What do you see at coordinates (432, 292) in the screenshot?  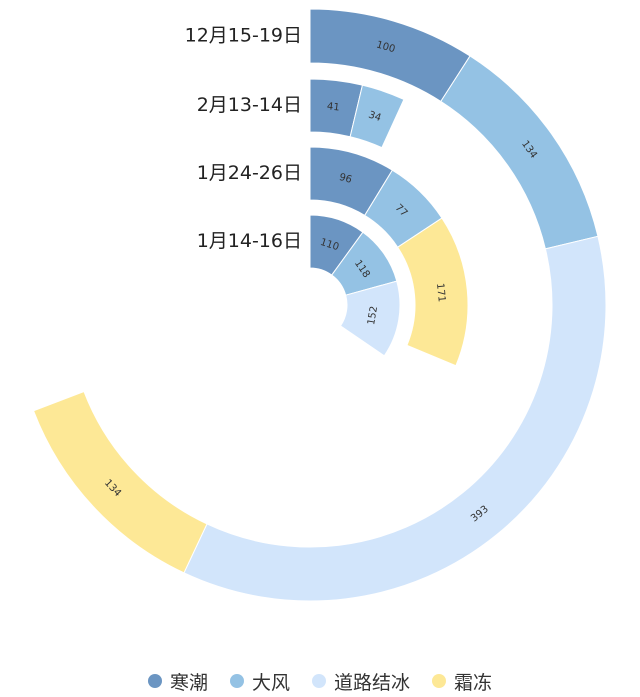 I see `bar-segment-shuangdong-cat1` at bounding box center [432, 292].